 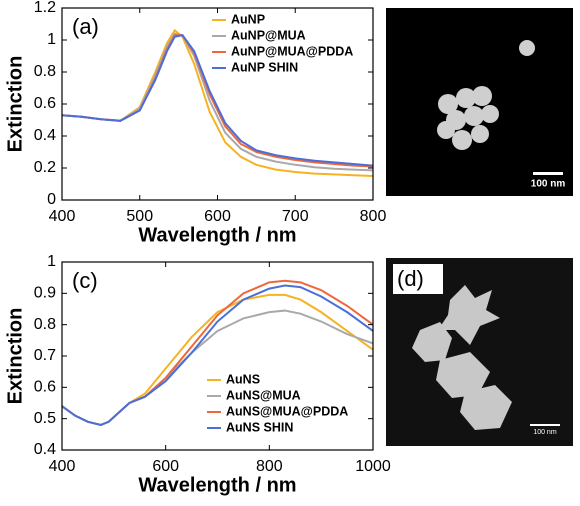 I want to click on x-tick-label: 500, so click(x=139, y=216).